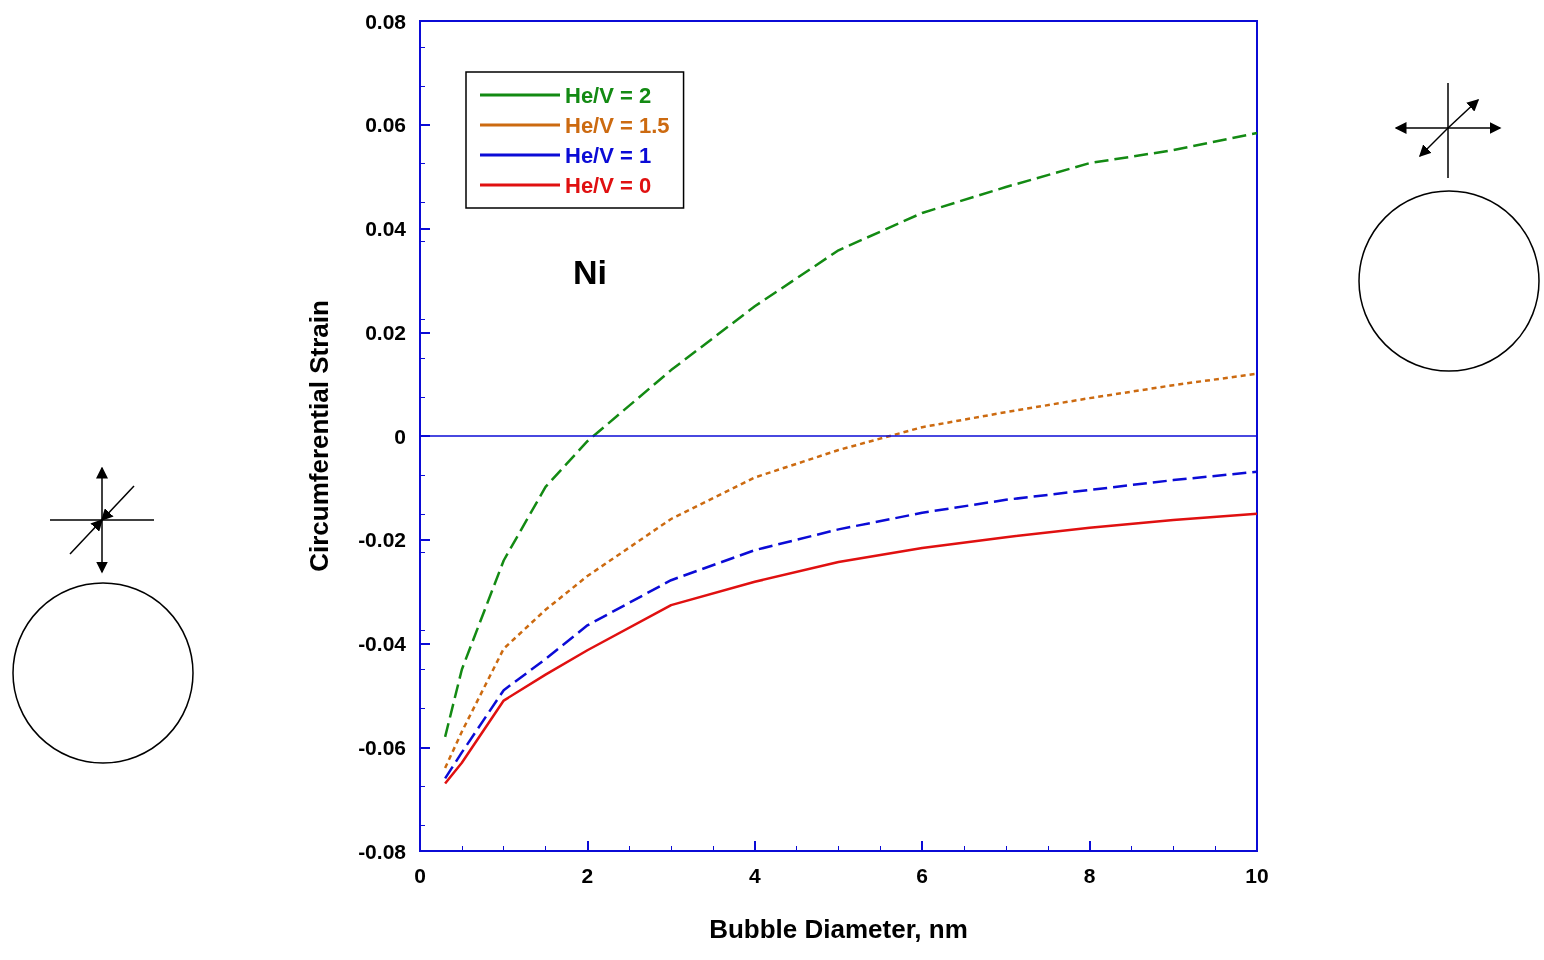  Describe the element at coordinates (608, 155) in the screenshot. I see `legend-label: He/V = 1` at that location.